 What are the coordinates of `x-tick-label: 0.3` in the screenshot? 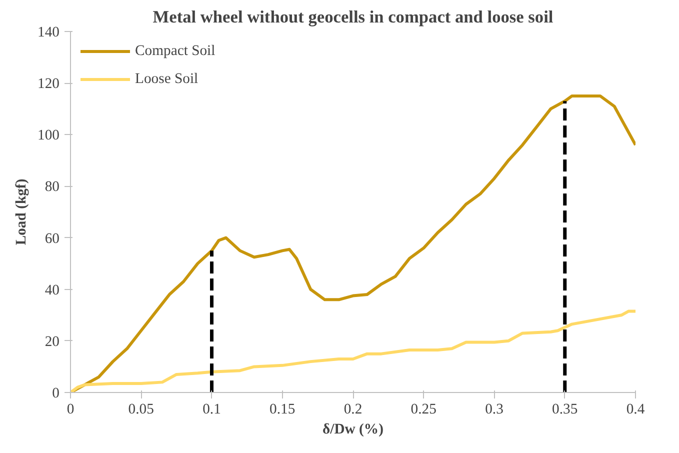 It's located at (494, 410).